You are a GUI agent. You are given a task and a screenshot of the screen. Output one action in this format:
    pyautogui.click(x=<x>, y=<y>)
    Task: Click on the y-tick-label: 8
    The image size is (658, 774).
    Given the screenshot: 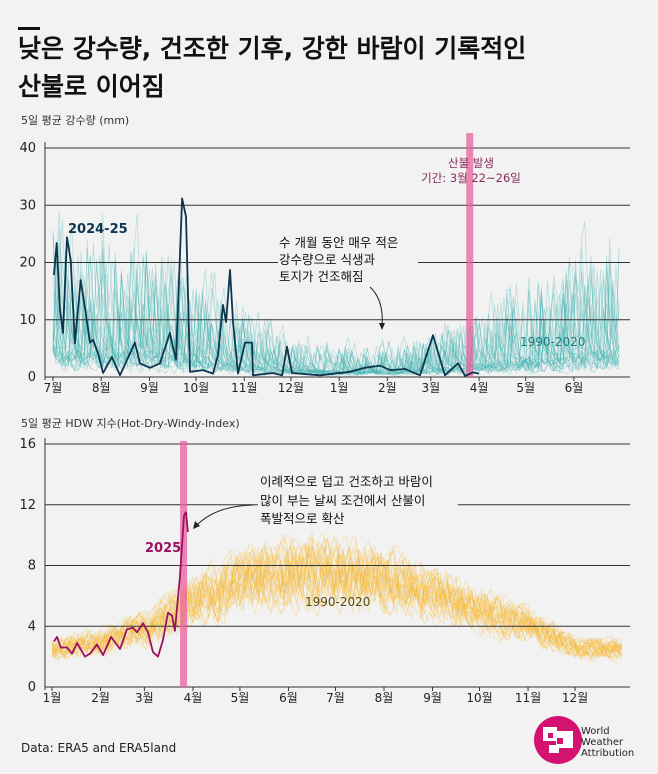 What is the action you would take?
    pyautogui.click(x=32, y=566)
    